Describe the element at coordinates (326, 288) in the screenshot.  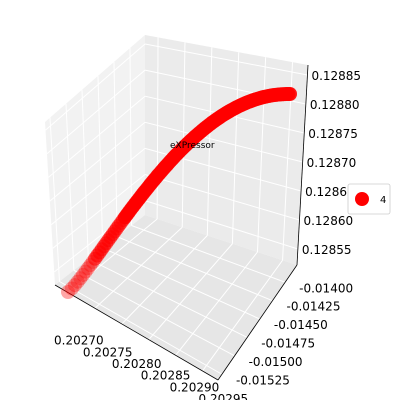
I see `y-tick-label: -0.01400` at that location.